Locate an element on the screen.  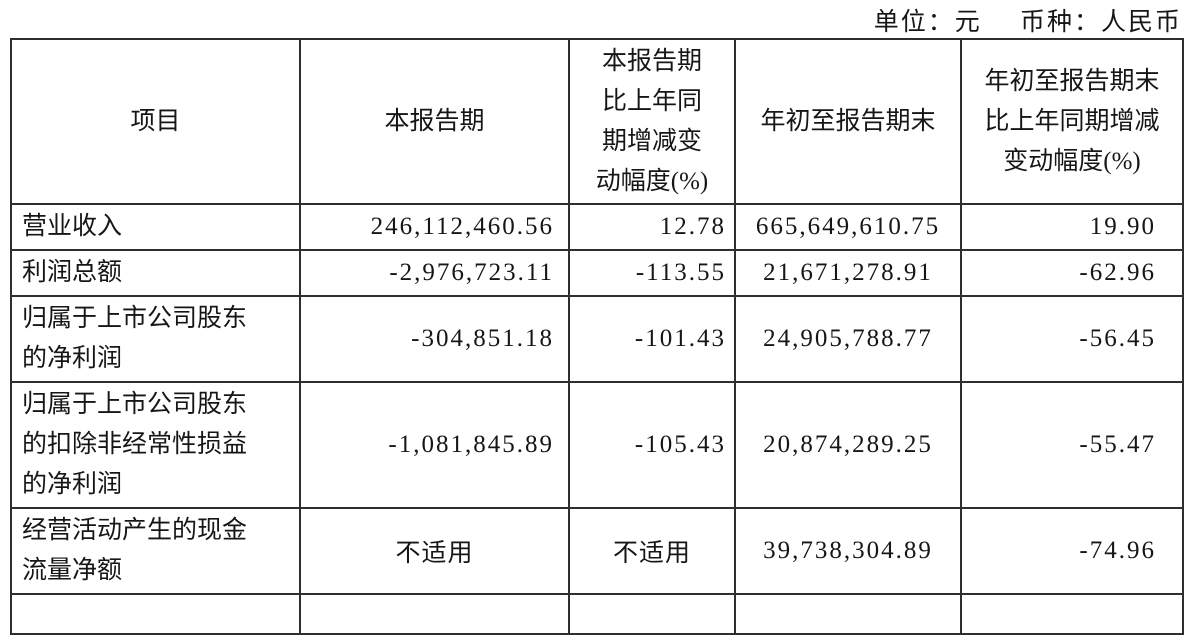
col-header-line: 动幅度(%) is located at coordinates (652, 181).